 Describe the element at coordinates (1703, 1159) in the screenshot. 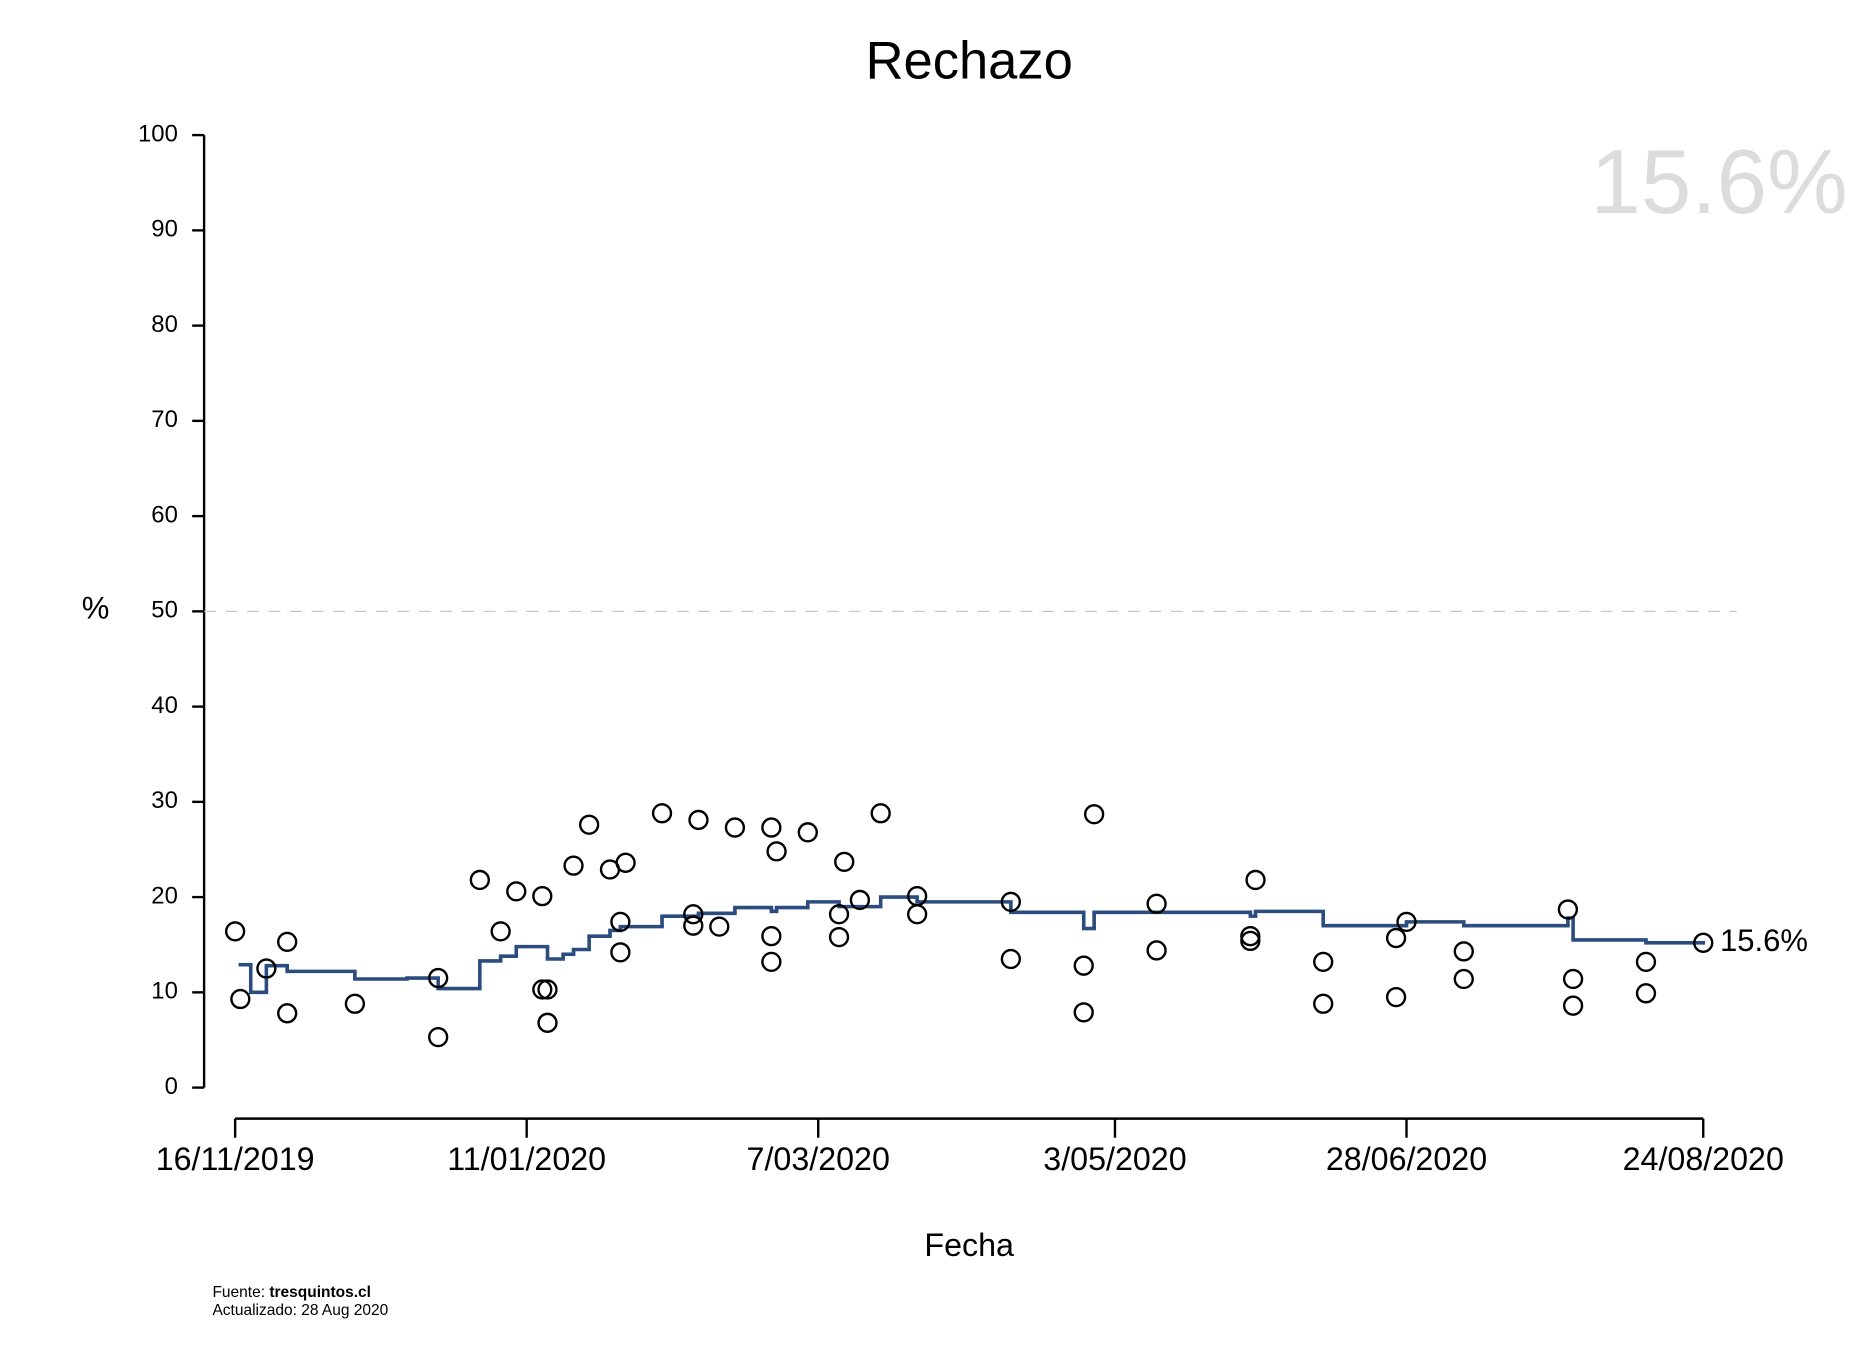

I see `x-tick-label: 24/08/2020` at that location.